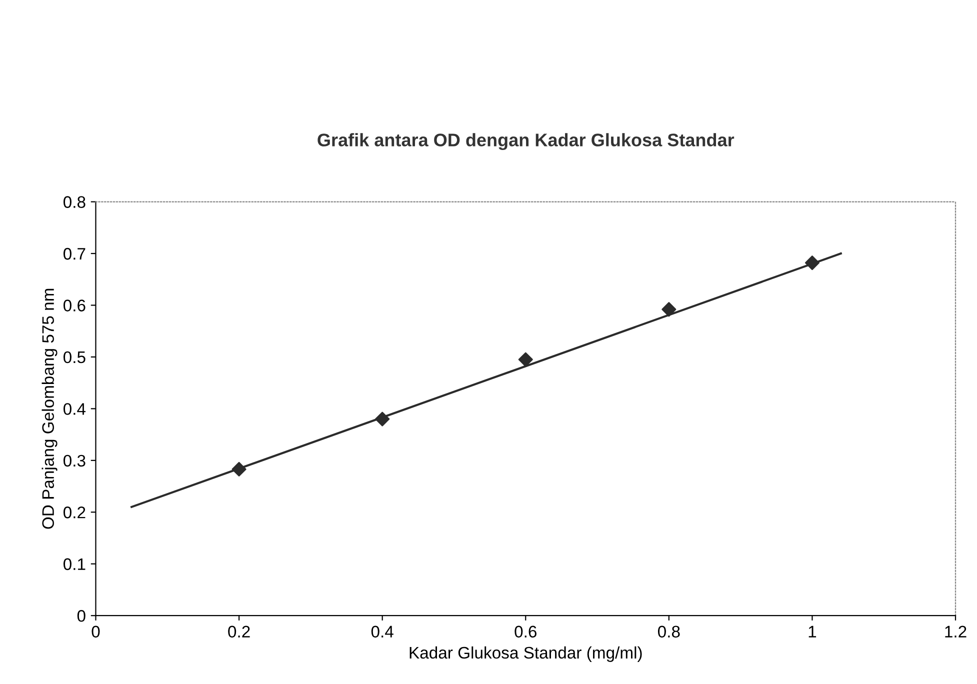 The height and width of the screenshot is (684, 977). Describe the element at coordinates (812, 632) in the screenshot. I see `x-tick-label: 1` at that location.